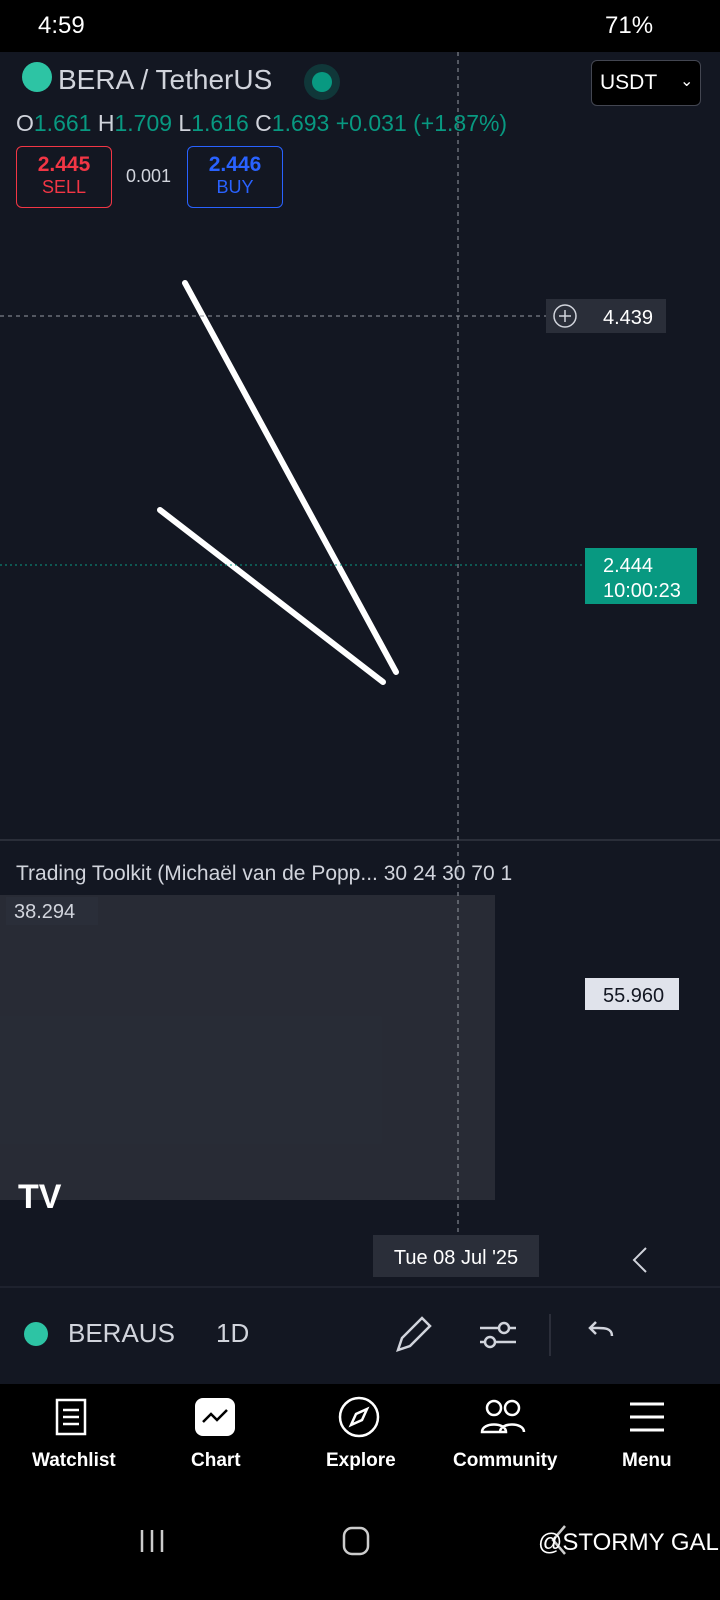  I want to click on last-price: 2.444, so click(628, 566).